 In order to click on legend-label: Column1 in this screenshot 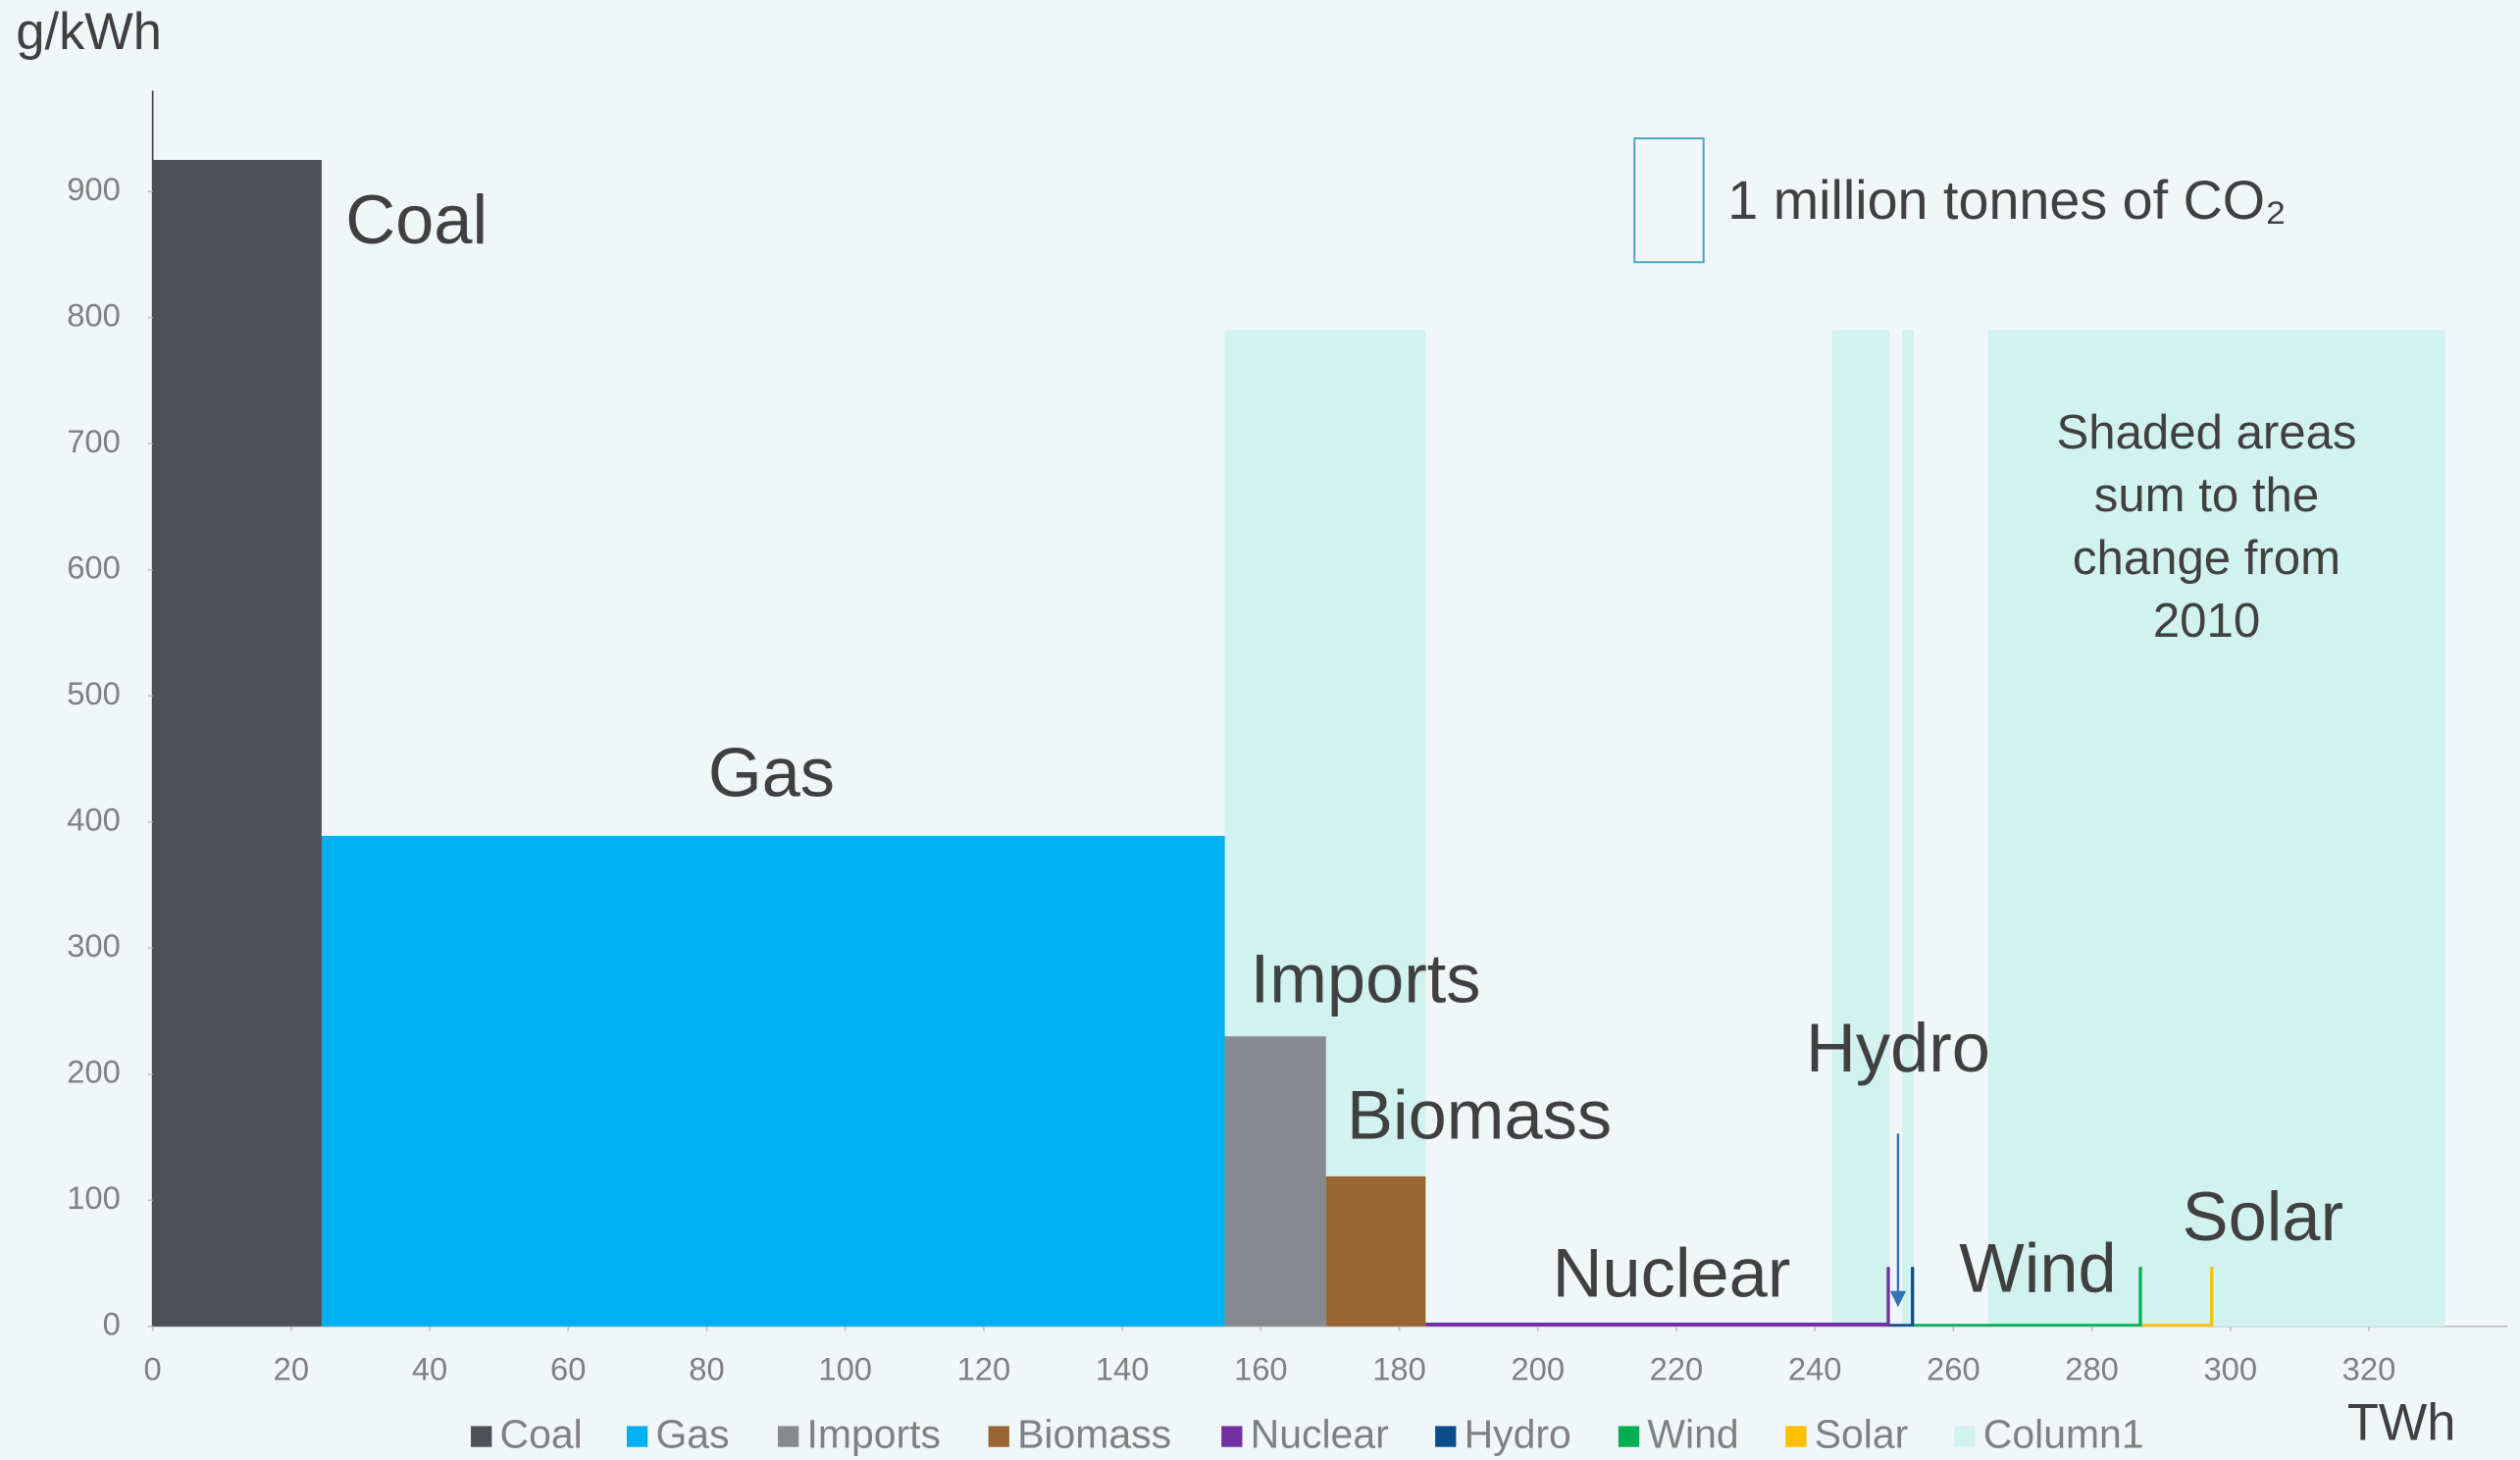, I will do `click(2063, 1434)`.